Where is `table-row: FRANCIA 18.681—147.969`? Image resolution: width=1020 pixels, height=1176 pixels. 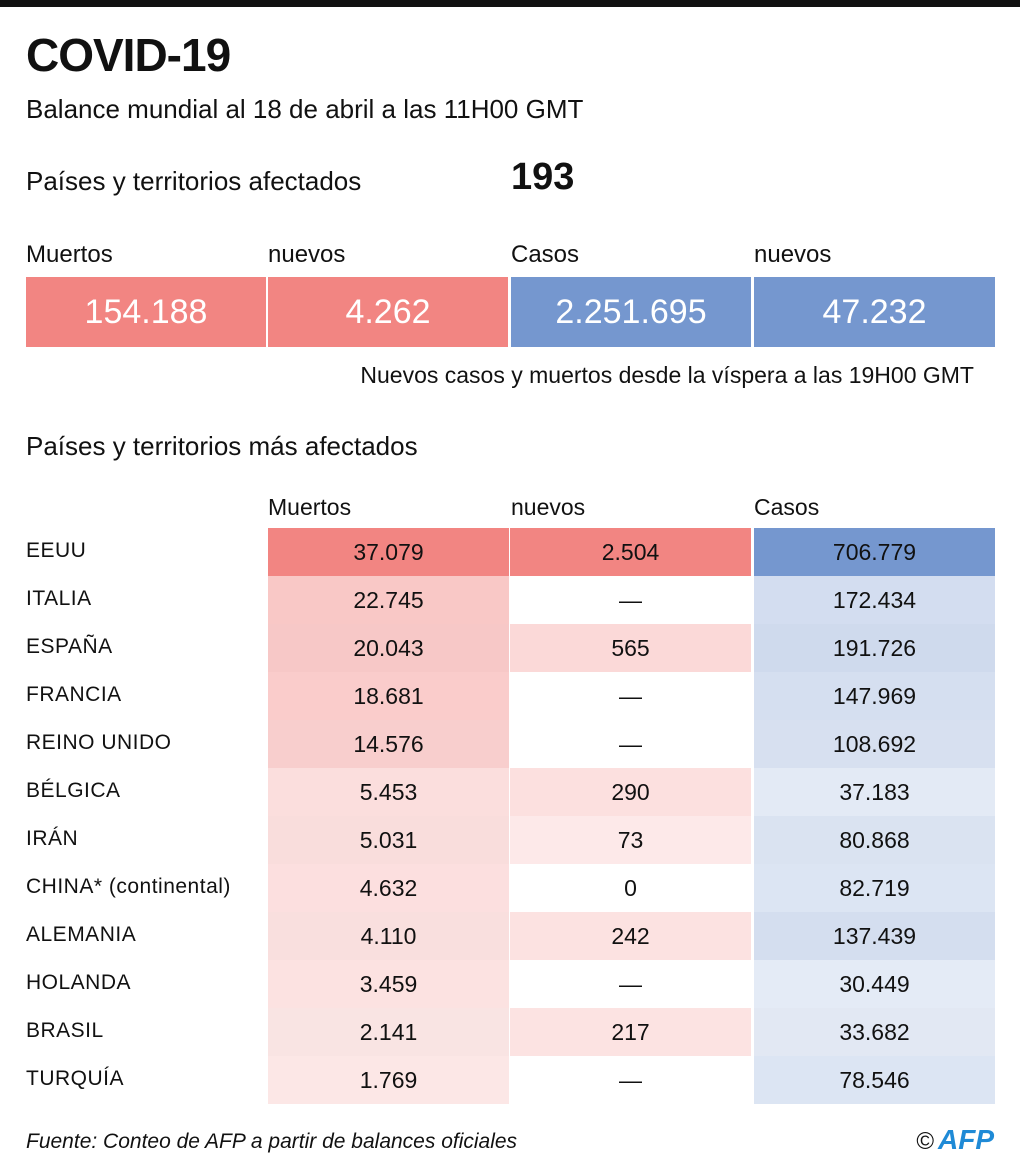
table-row: FRANCIA 18.681—147.969 is located at coordinates (510, 696).